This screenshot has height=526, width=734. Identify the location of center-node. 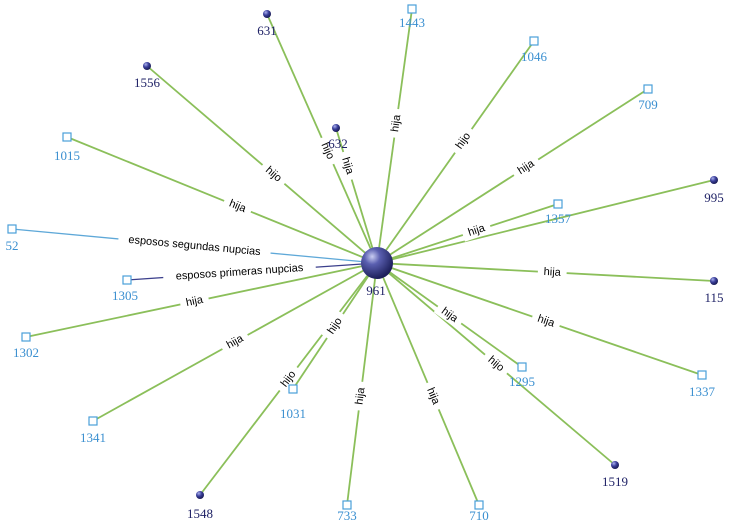
(377, 263).